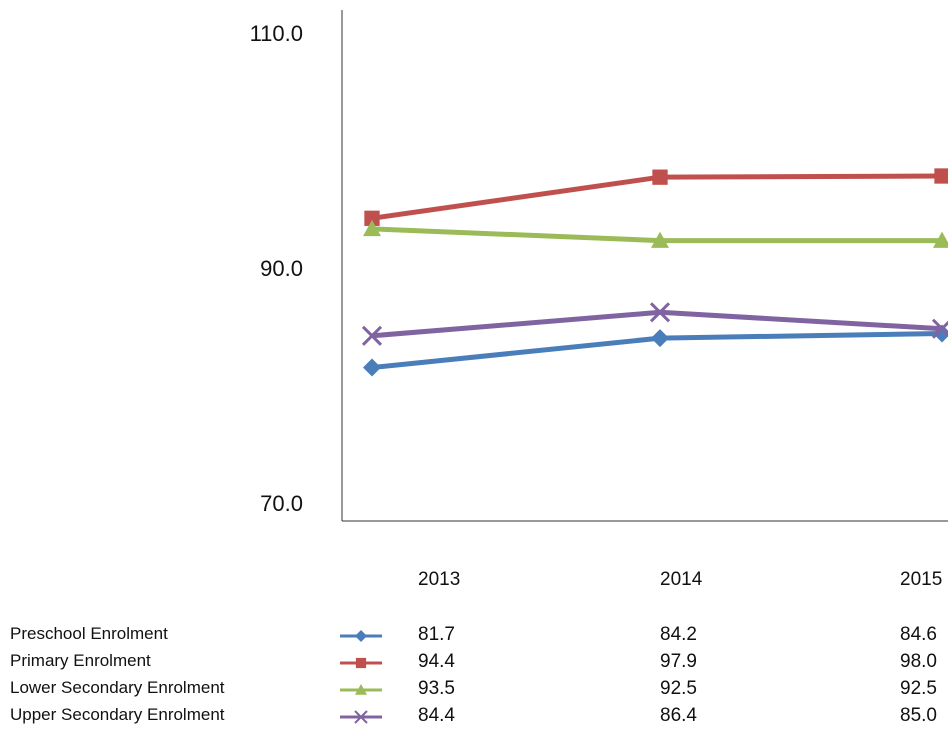 This screenshot has height=734, width=948. I want to click on legend-row: Upper Secondary Enrolment 84.4 86.4 85.0, so click(474, 717).